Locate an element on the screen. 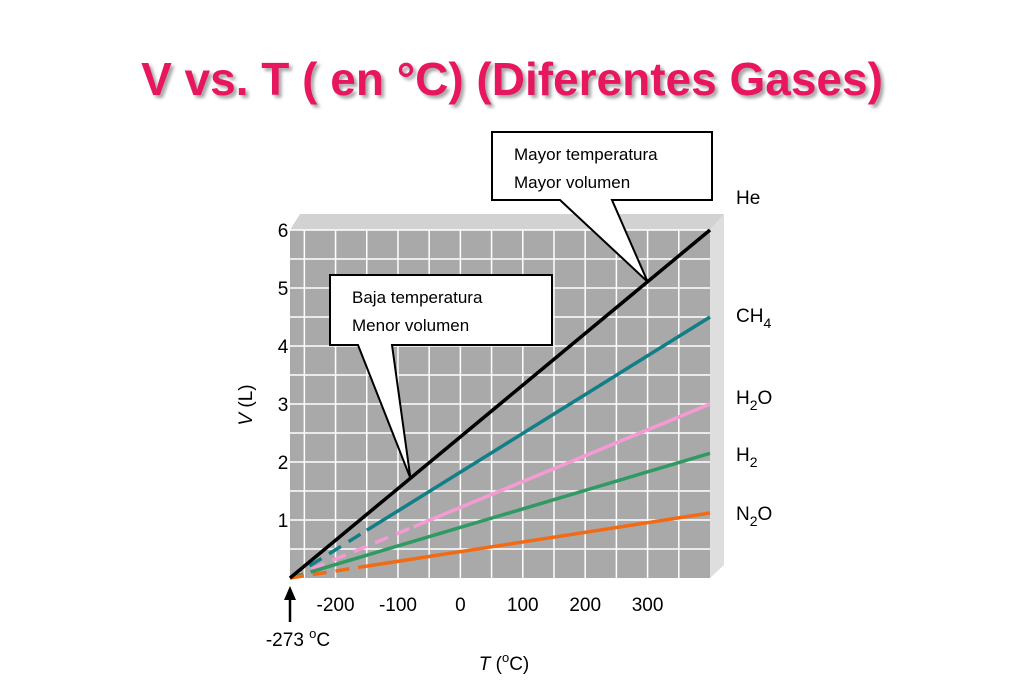  callout-text-line: Mayor temperatura is located at coordinates (586, 154).